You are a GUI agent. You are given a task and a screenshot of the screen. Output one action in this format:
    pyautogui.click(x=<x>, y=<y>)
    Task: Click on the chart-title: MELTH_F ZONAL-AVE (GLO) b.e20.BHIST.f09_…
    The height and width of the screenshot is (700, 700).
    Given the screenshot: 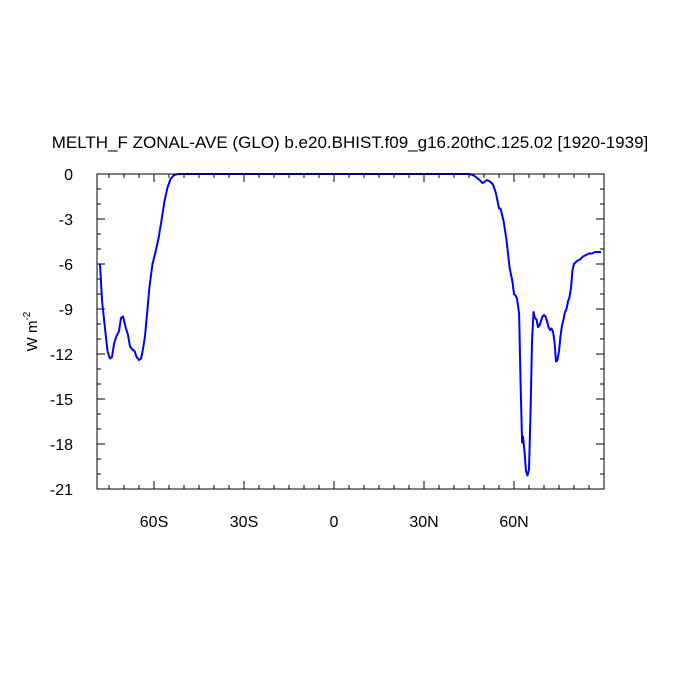 What is the action you would take?
    pyautogui.click(x=350, y=142)
    